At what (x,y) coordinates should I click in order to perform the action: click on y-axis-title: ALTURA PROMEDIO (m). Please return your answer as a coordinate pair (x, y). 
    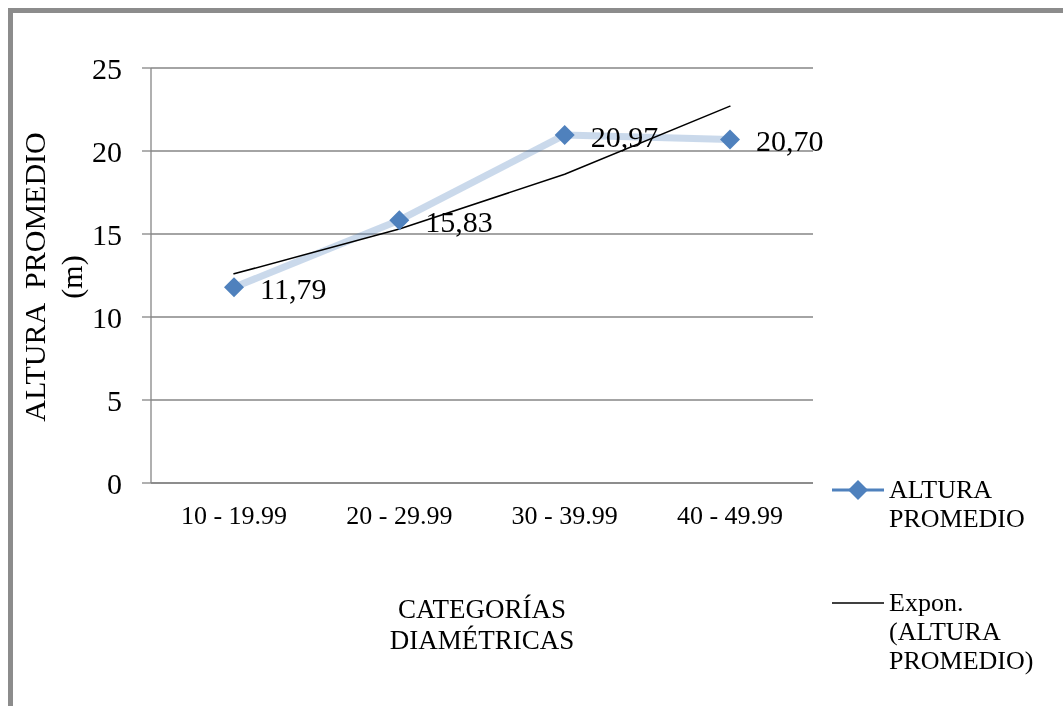
    Looking at the image, I should click on (53, 277).